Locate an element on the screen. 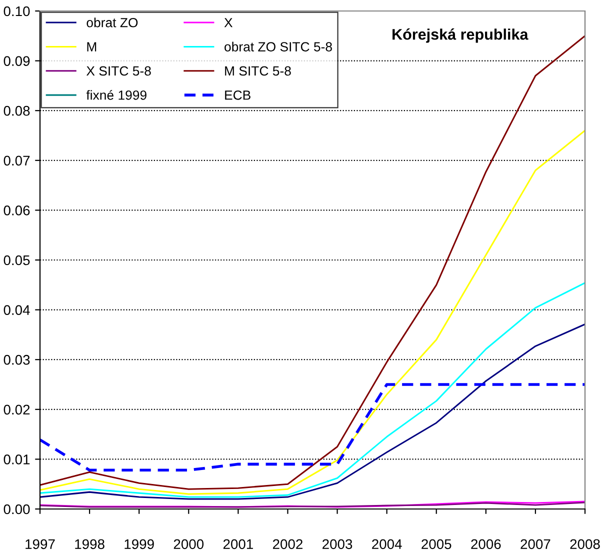 This screenshot has height=555, width=603. x-tick-label: 2004 is located at coordinates (387, 544).